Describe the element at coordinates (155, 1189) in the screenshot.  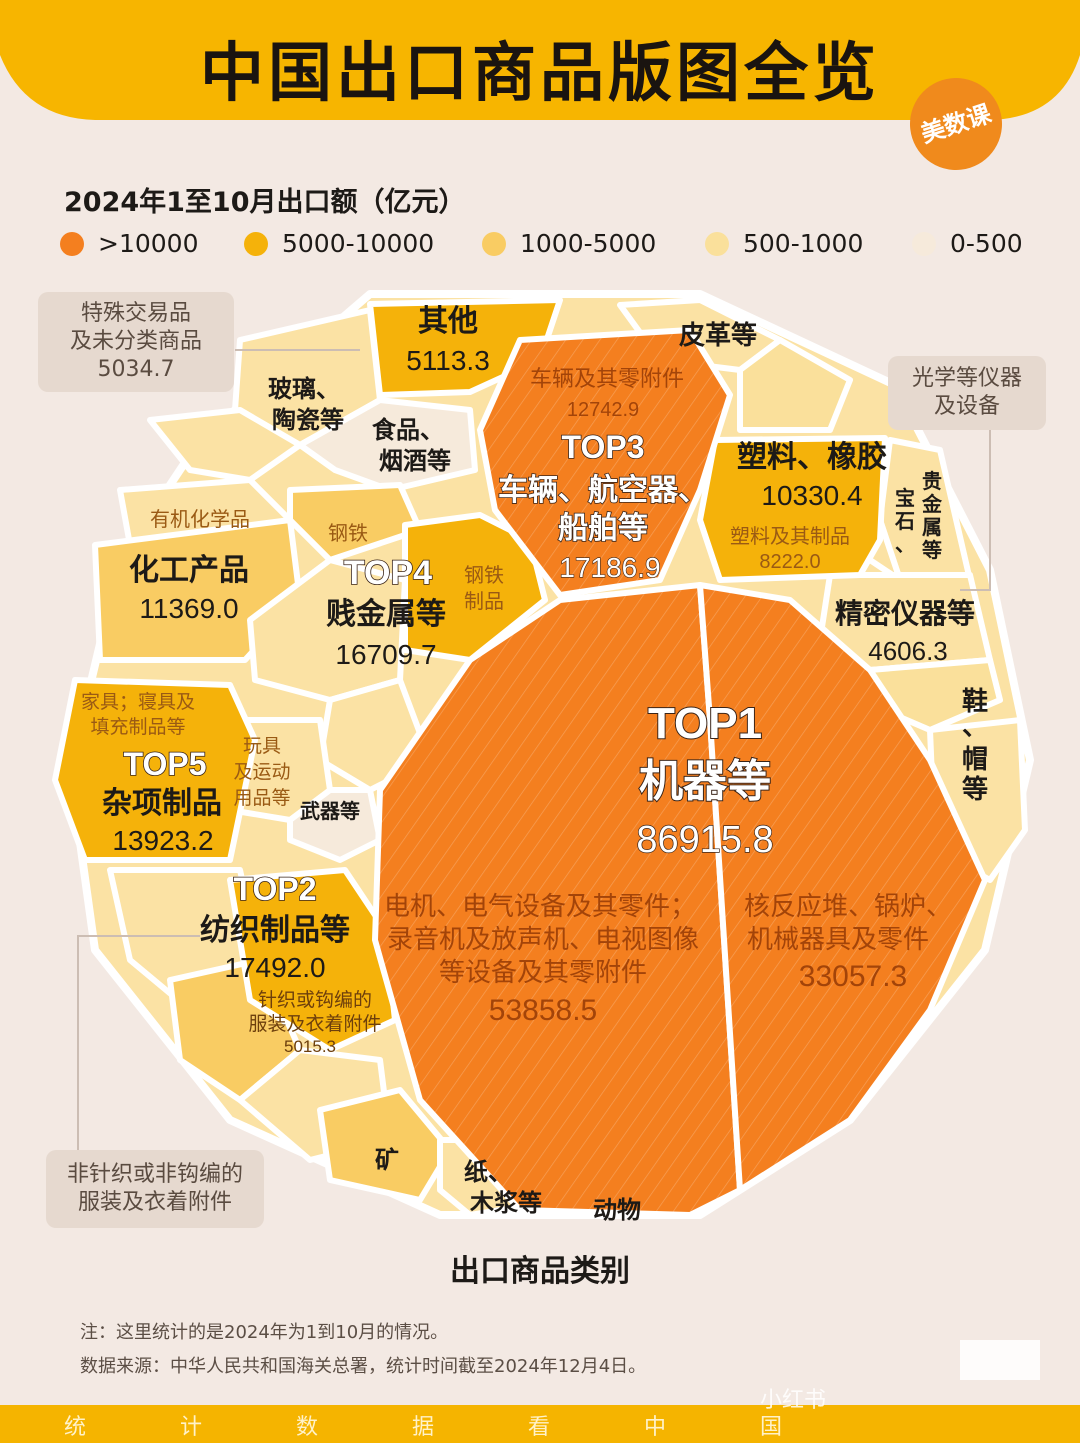
I see `callout-apparel: 非针织或非钩编的 服装及衣着附件` at that location.